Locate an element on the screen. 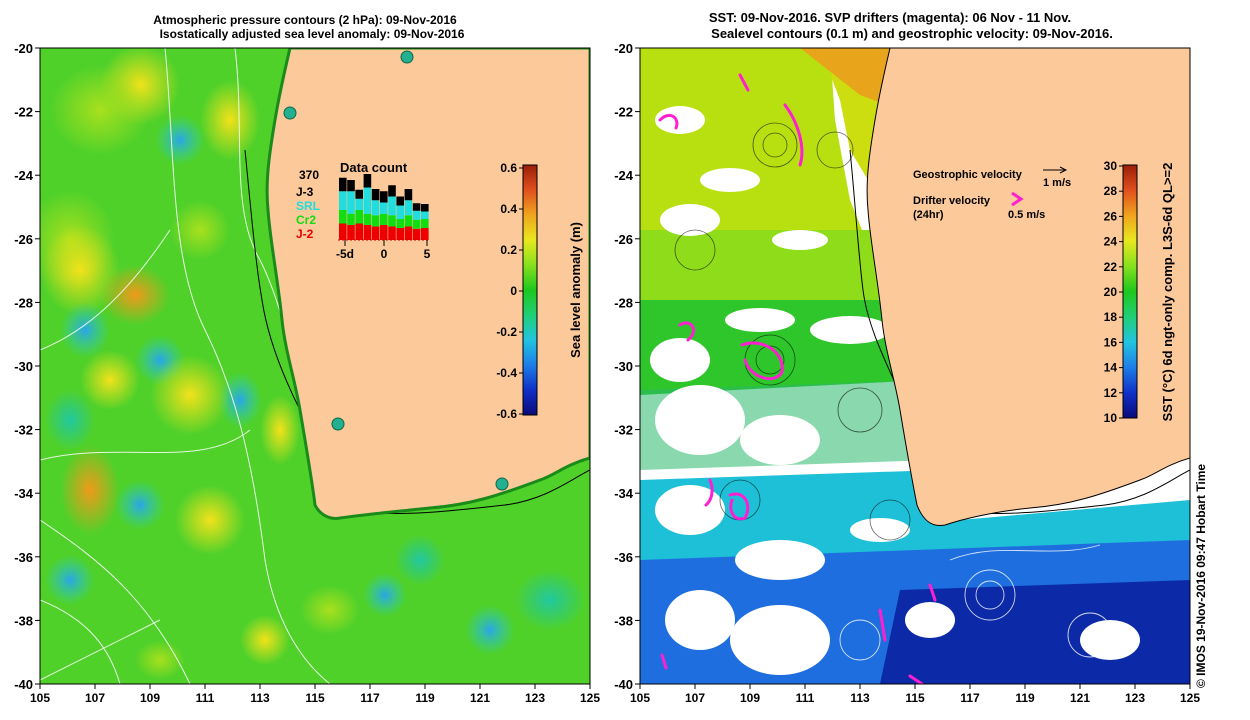 This screenshot has height=720, width=1250. right-lon-label: 117 is located at coordinates (970, 698).